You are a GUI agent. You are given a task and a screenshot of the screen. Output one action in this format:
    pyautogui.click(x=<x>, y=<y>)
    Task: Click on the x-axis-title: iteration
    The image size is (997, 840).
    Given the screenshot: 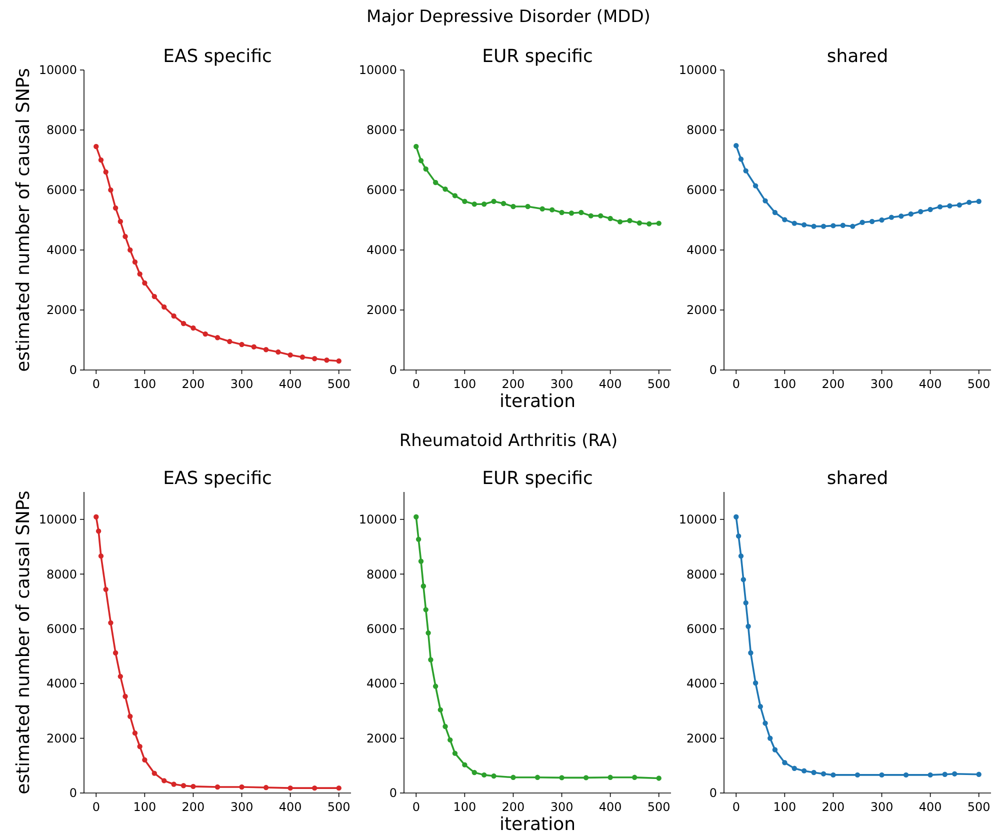 What is the action you would take?
    pyautogui.click(x=537, y=401)
    